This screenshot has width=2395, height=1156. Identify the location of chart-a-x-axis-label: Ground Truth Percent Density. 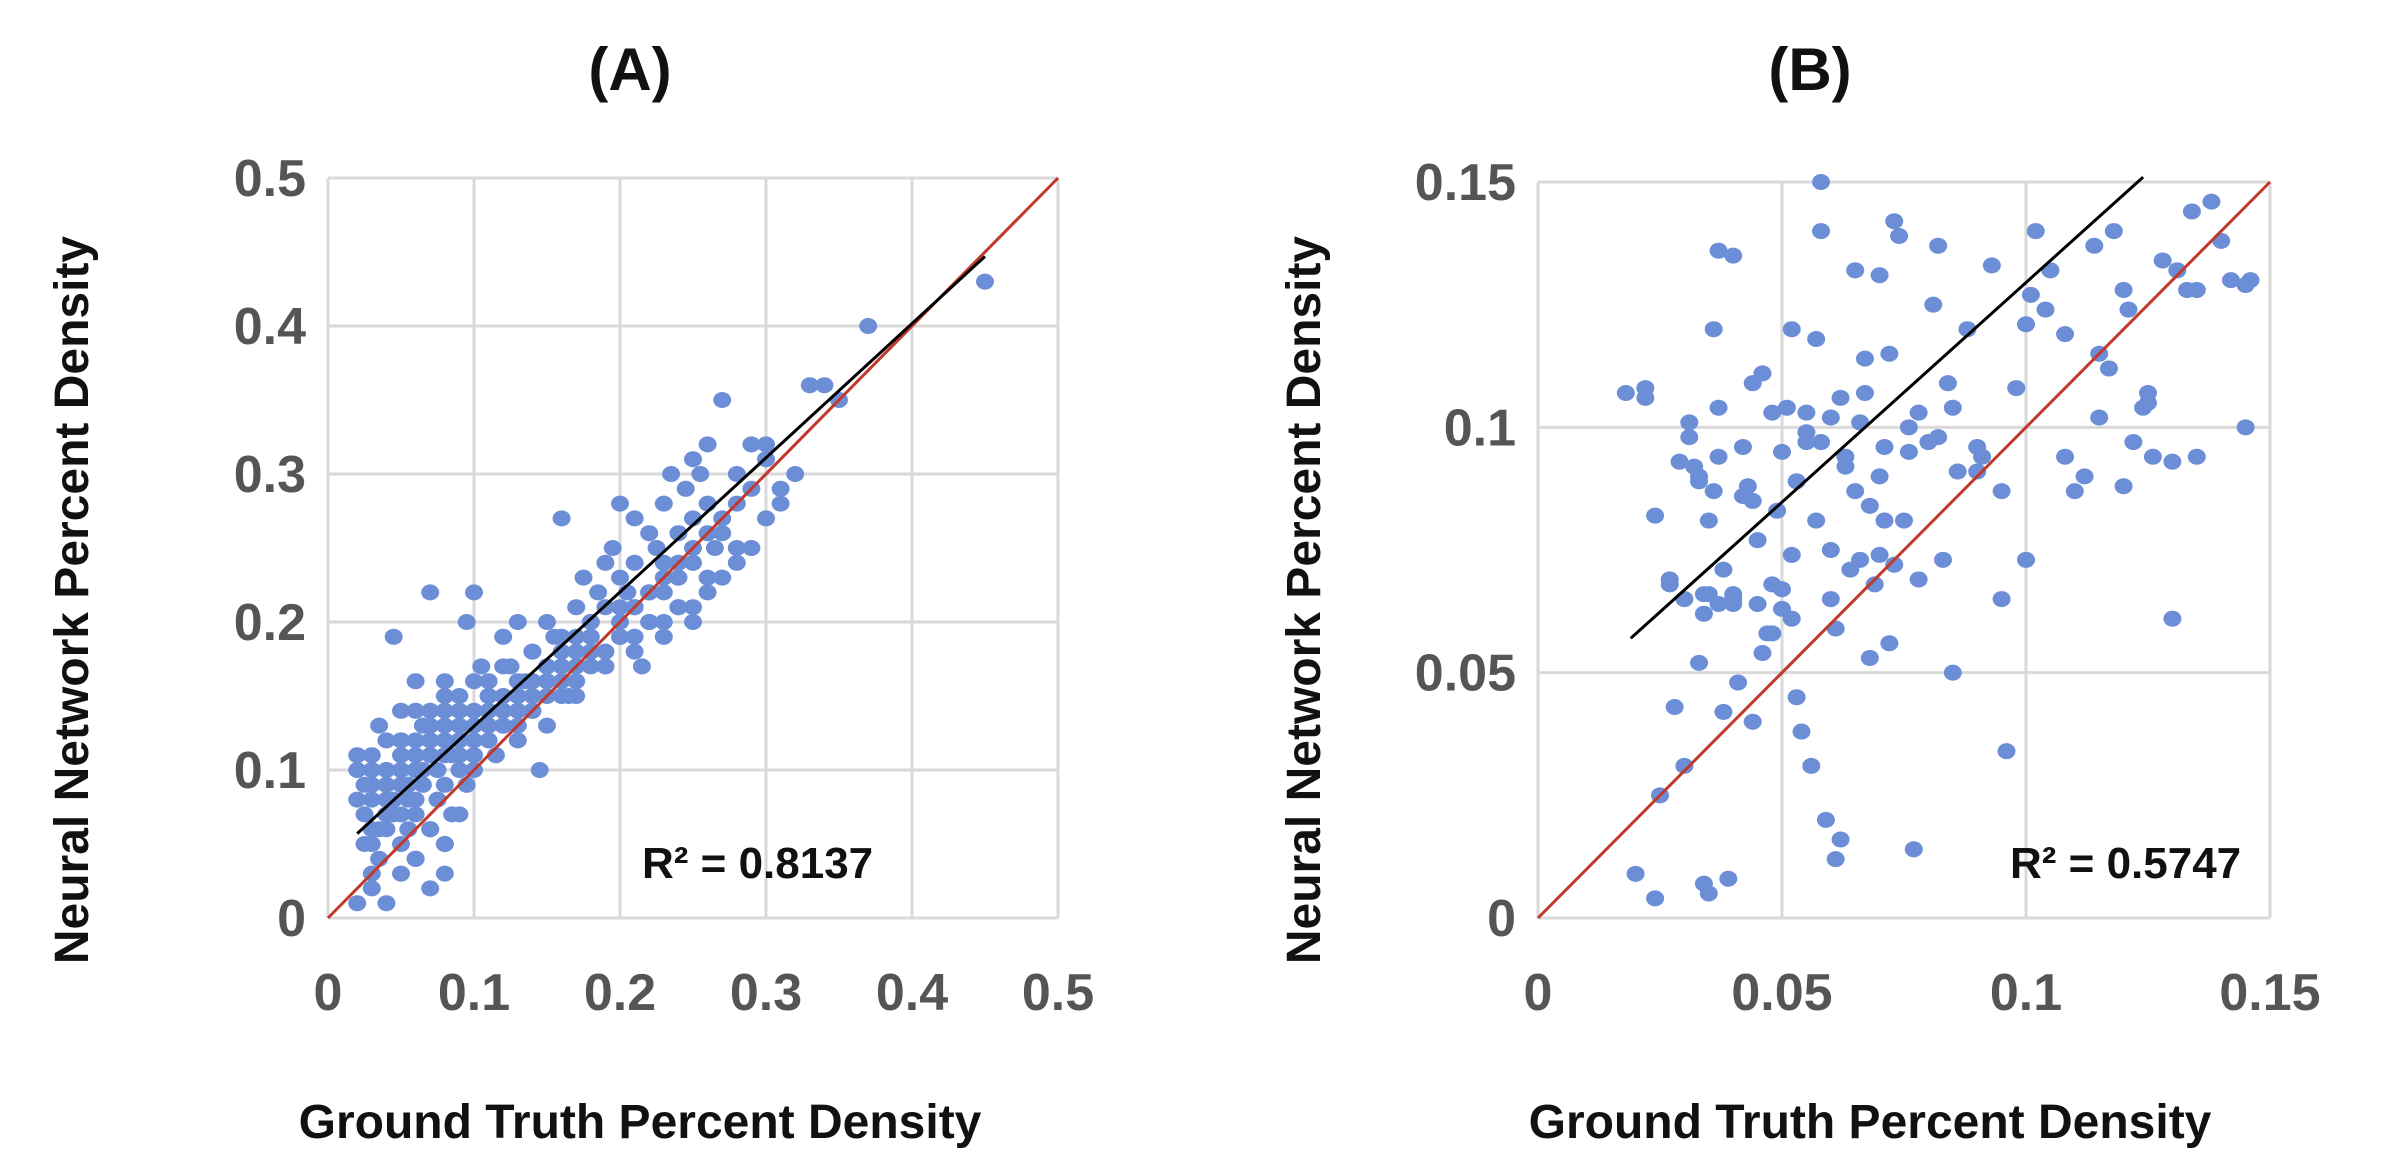
(640, 1122).